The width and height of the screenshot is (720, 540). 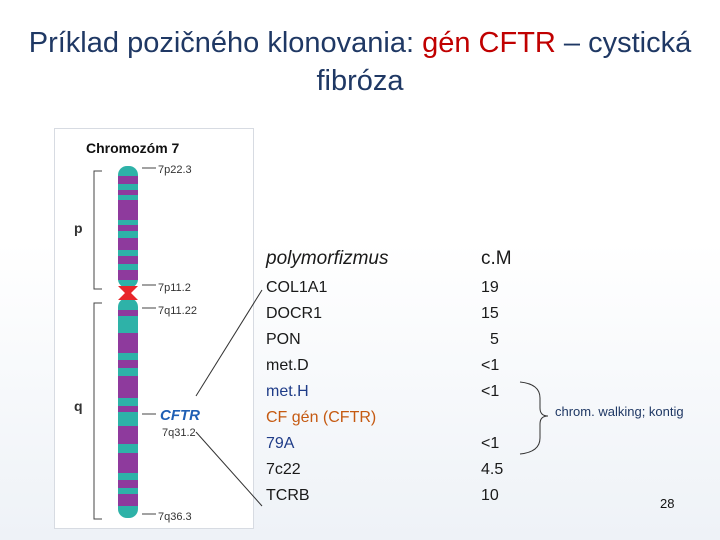 What do you see at coordinates (78, 228) in the screenshot?
I see `arm-p-label: p` at bounding box center [78, 228].